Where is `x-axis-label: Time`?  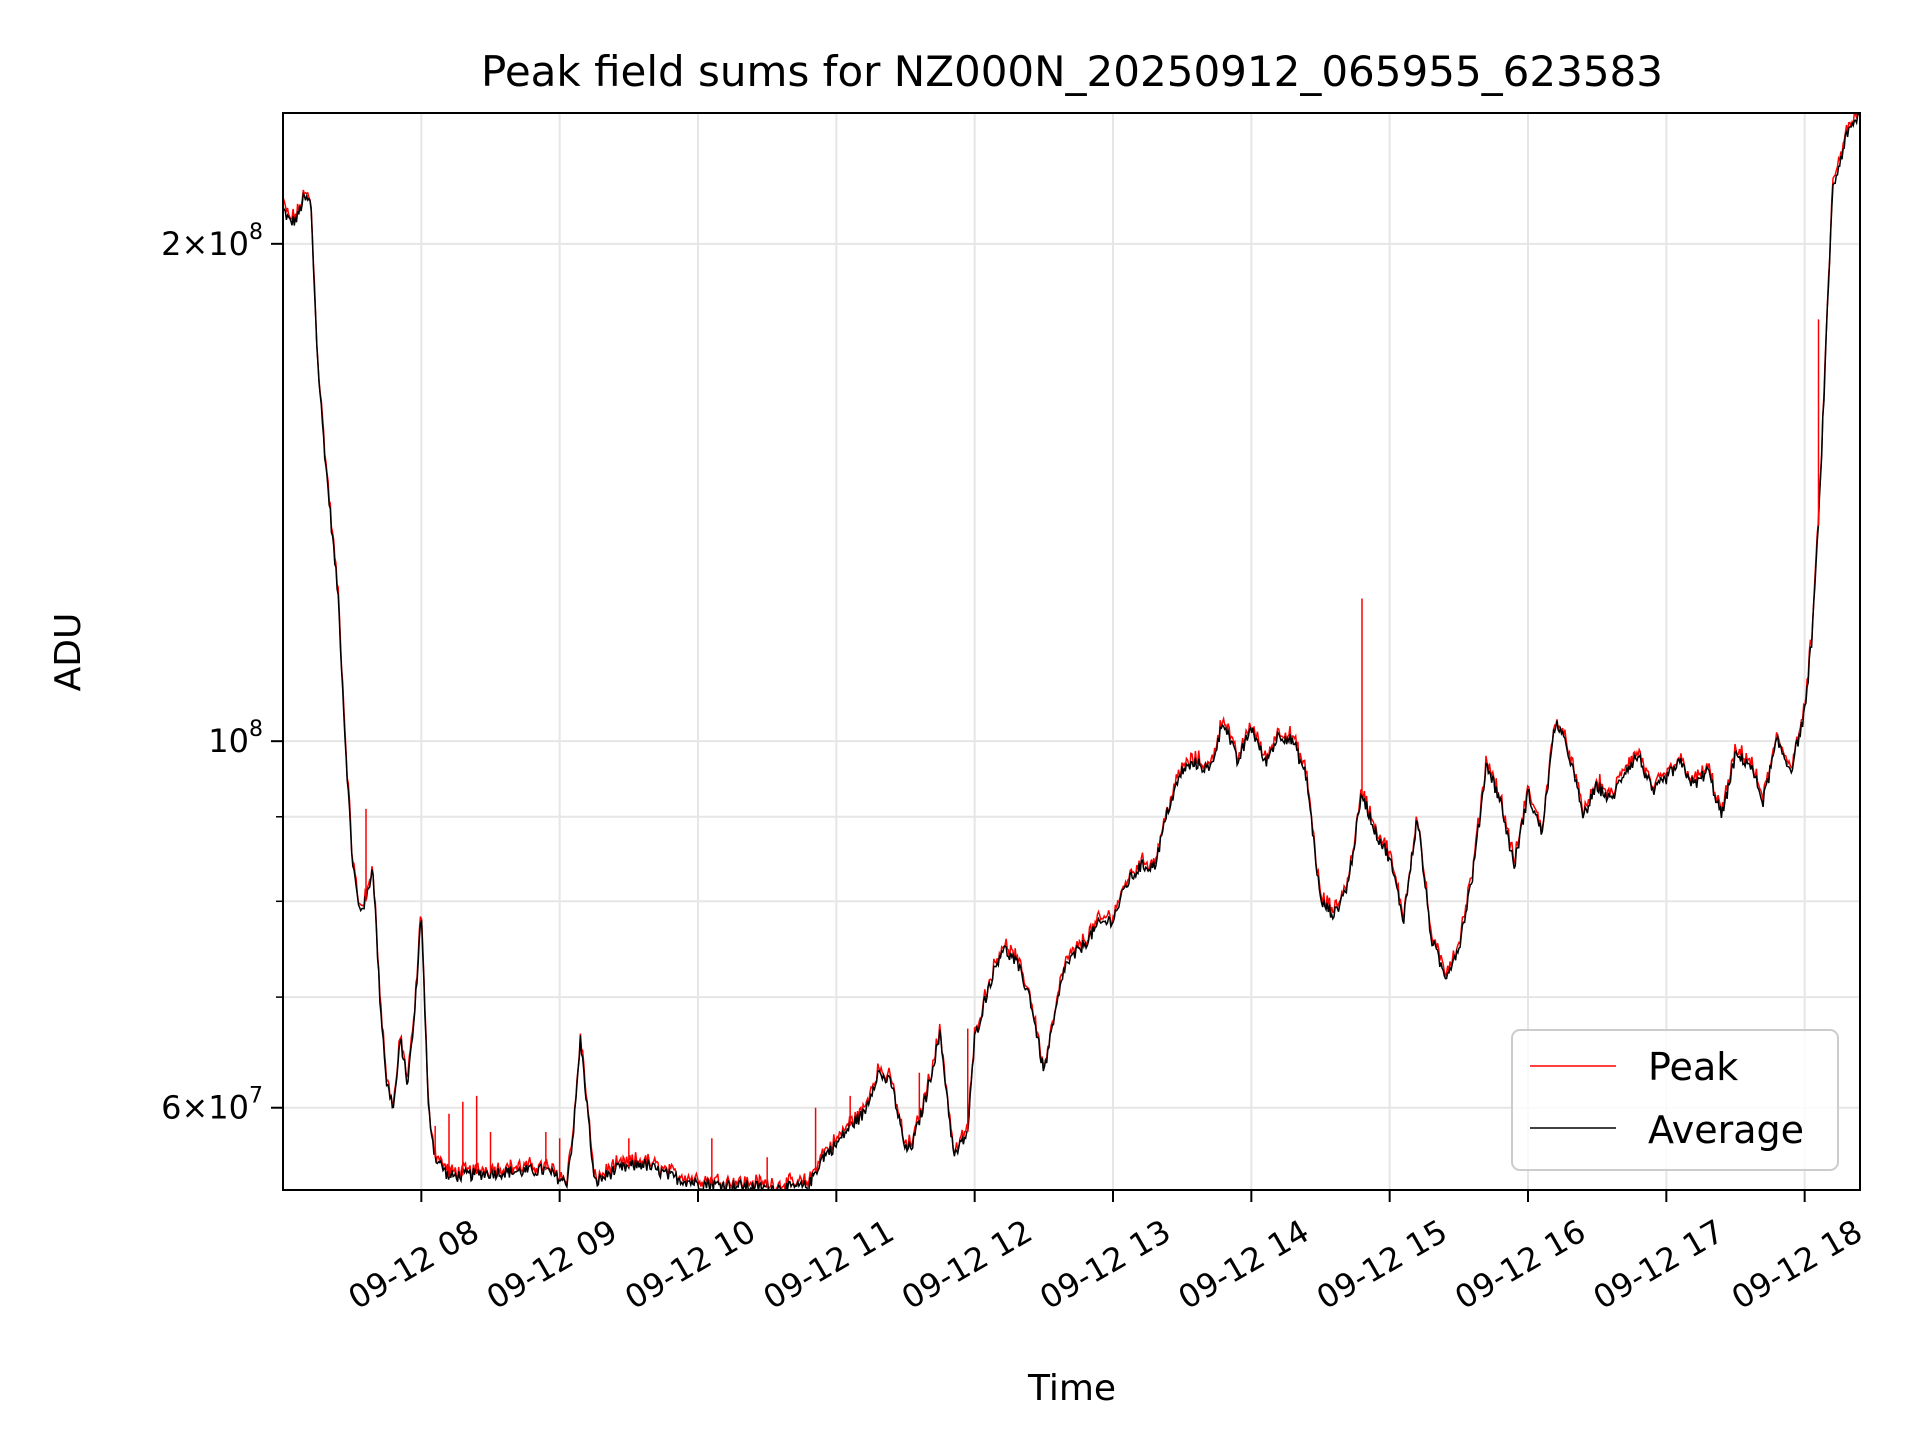
x-axis-label: Time is located at coordinates (1071, 1388).